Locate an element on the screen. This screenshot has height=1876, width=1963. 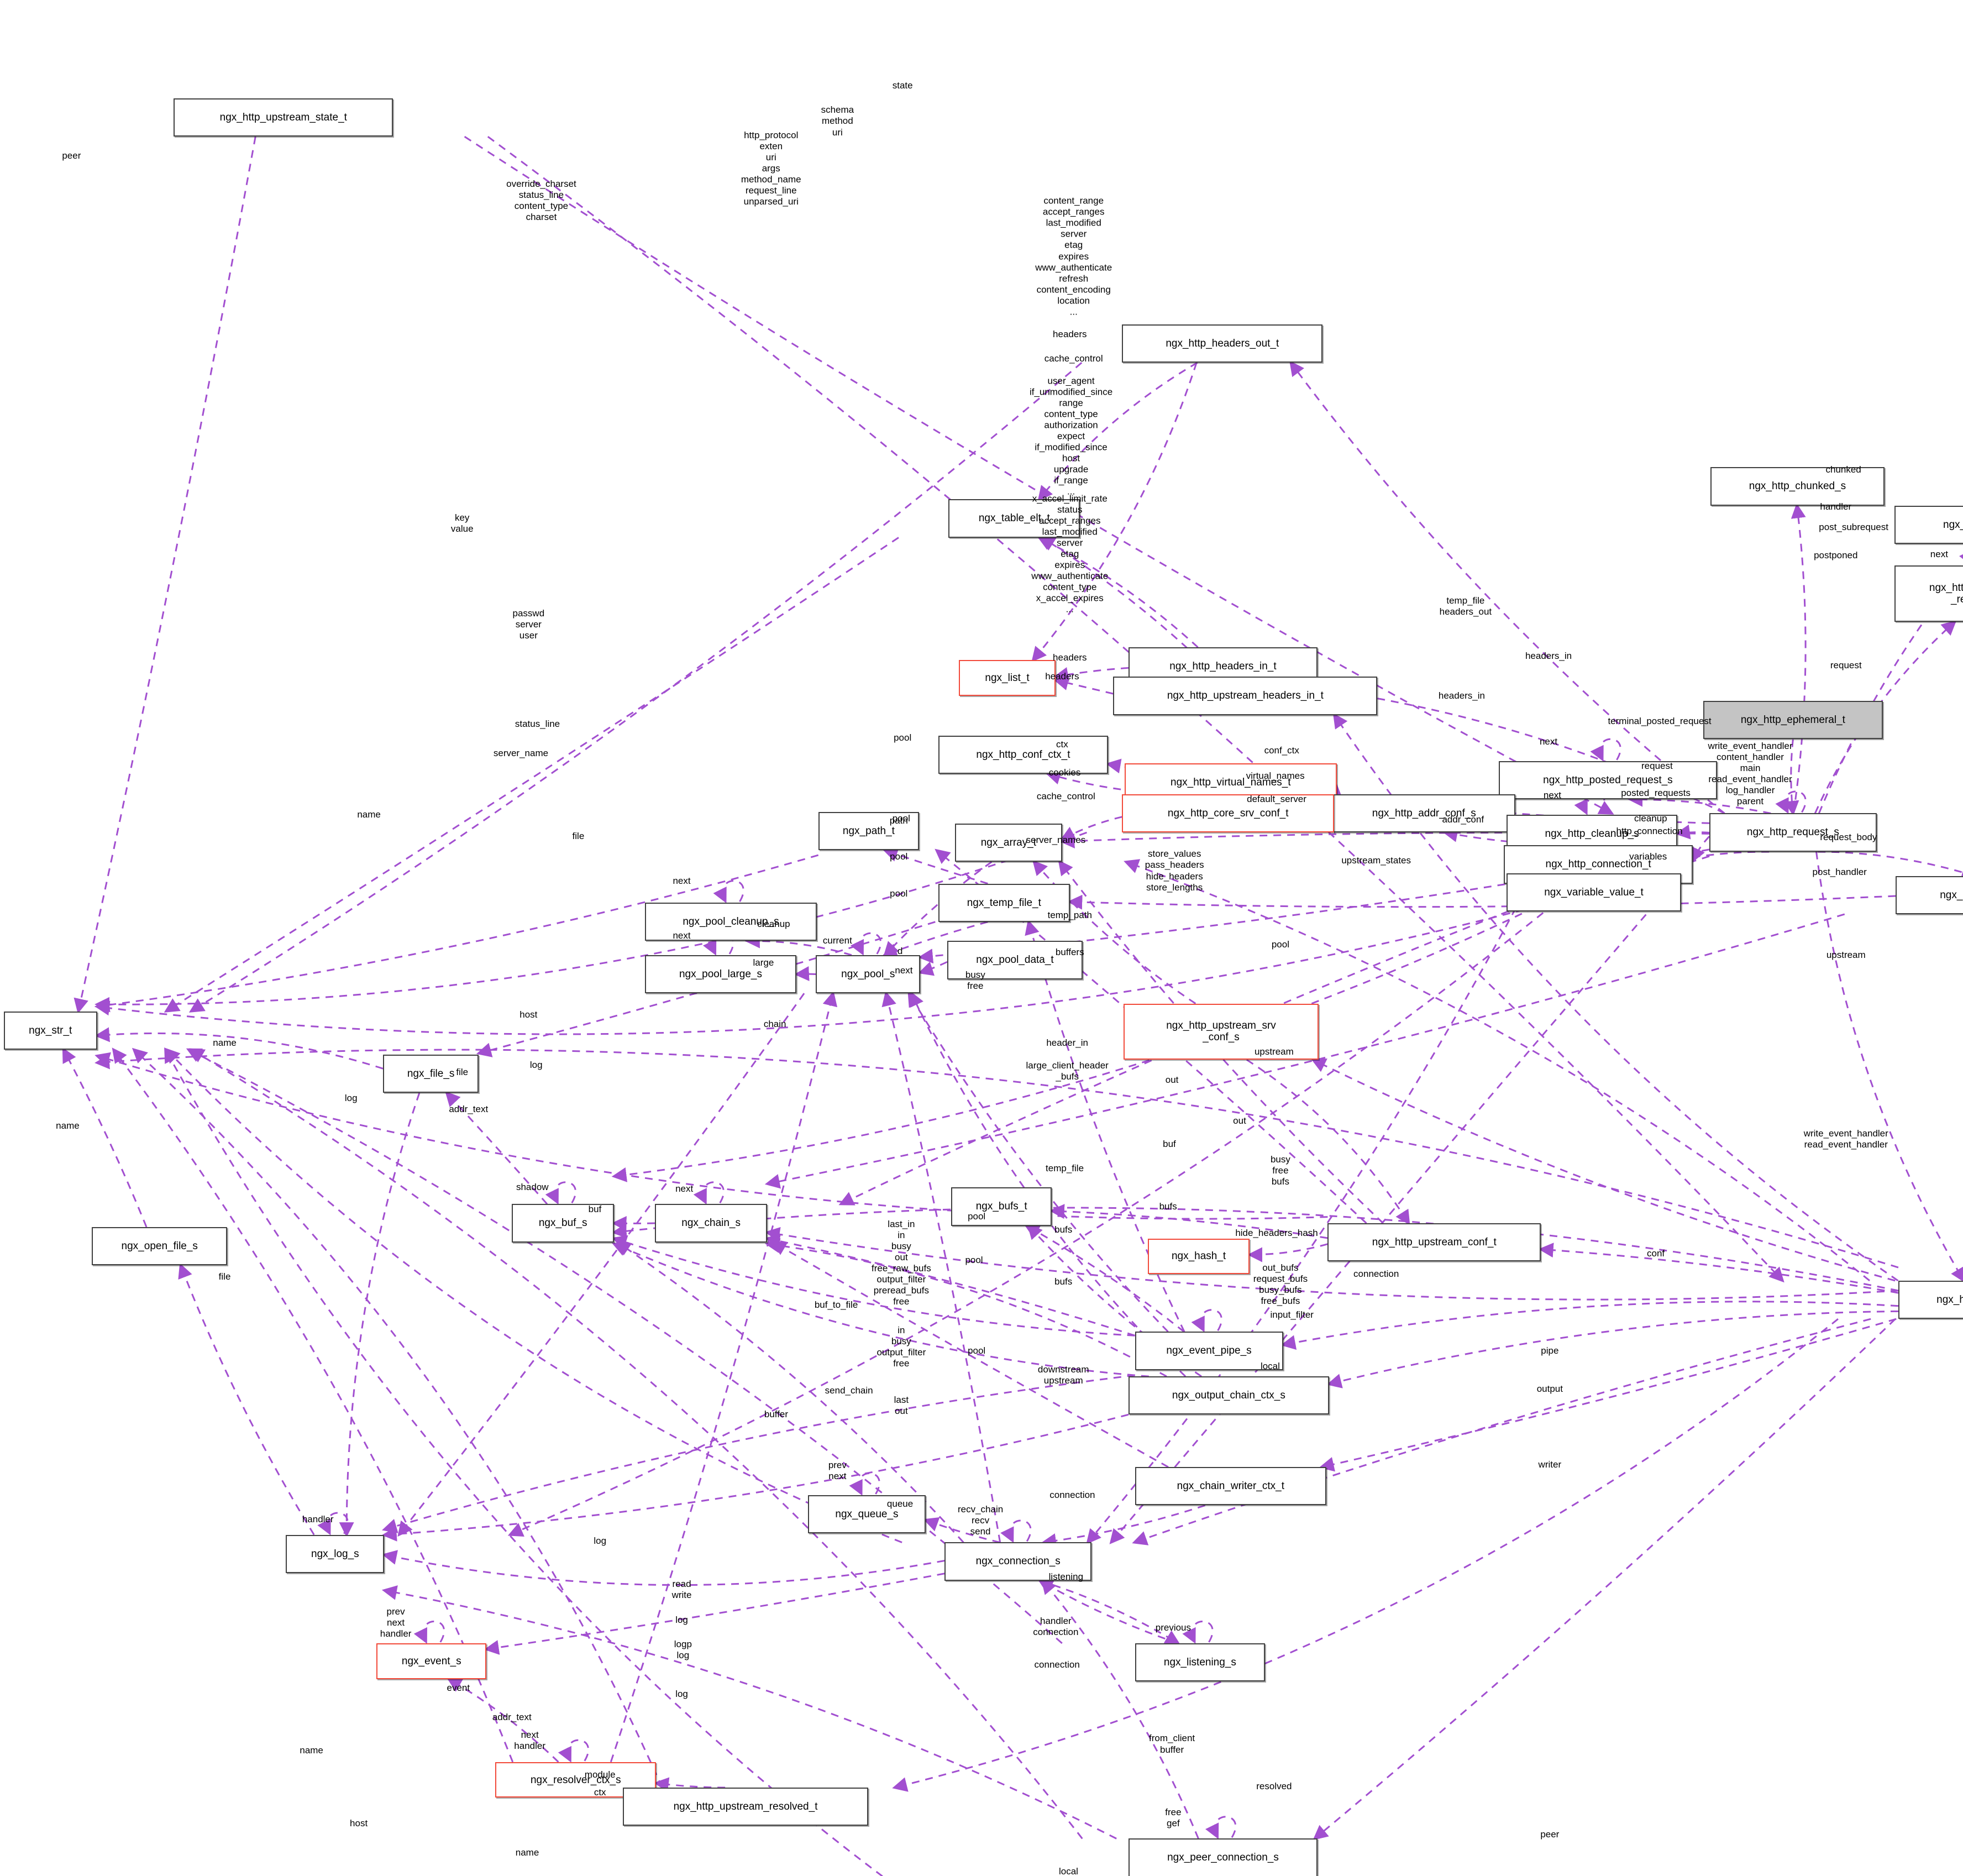
node-ngx-pool-s: ngx_pool_s is located at coordinates (868, 974).